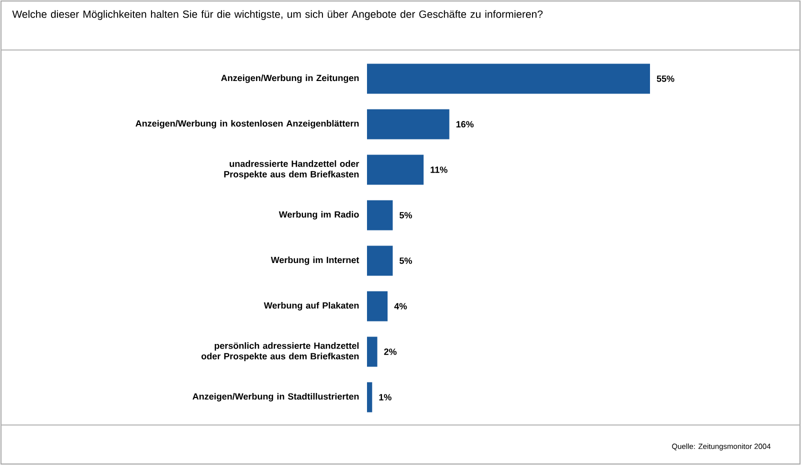  Describe the element at coordinates (277, 15) in the screenshot. I see `text: Welche dieser Möglichkeiten halten Sie für die wichtigste, um sich über Angebote der Geschäfte zu informieren?` at that location.